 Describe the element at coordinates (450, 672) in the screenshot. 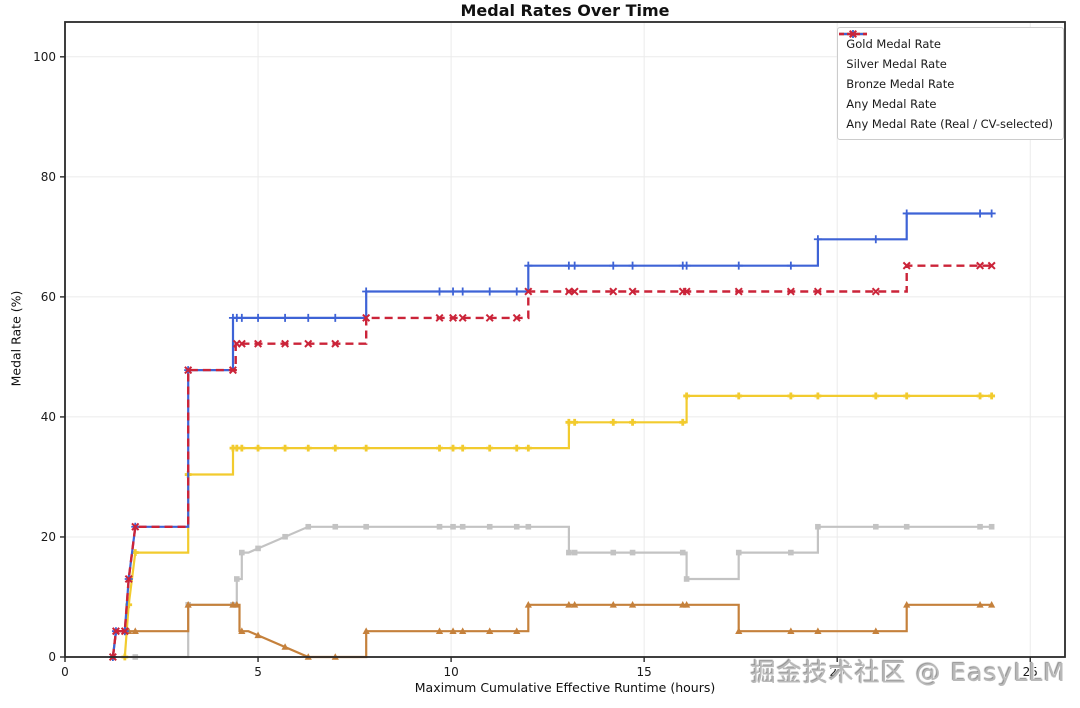

I see `x-tick-label: 10` at that location.